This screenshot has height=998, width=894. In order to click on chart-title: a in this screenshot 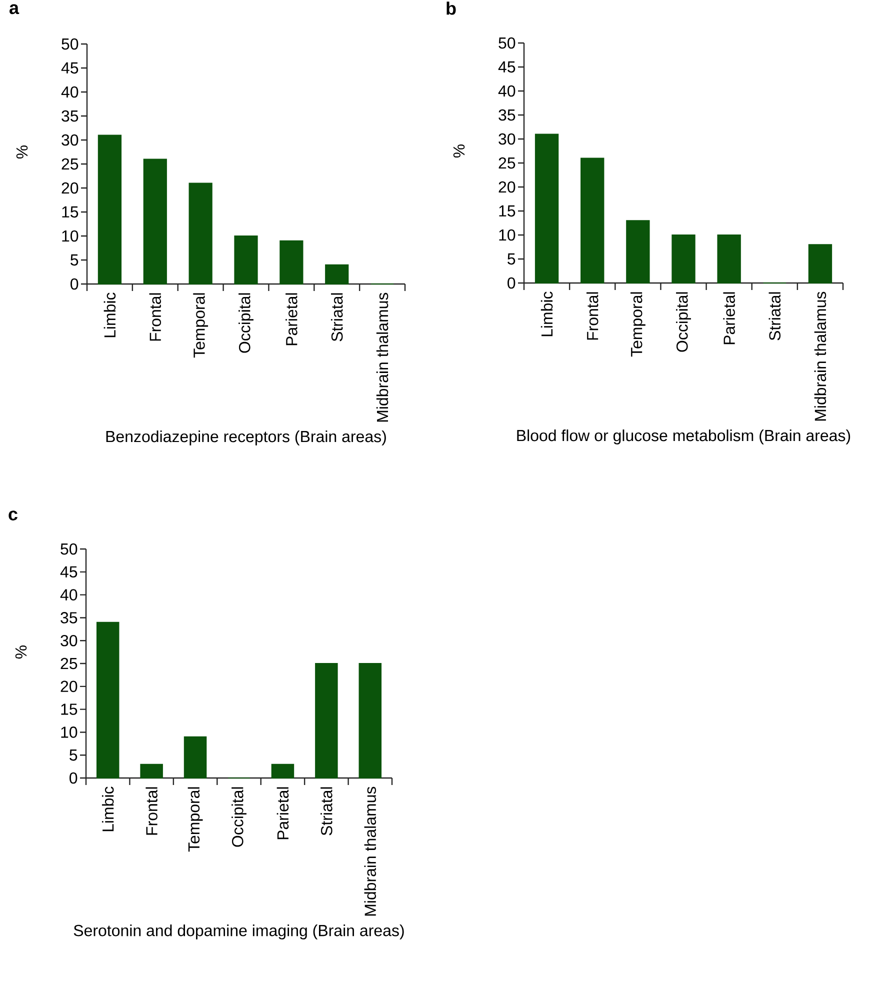, I will do `click(15, 9)`.